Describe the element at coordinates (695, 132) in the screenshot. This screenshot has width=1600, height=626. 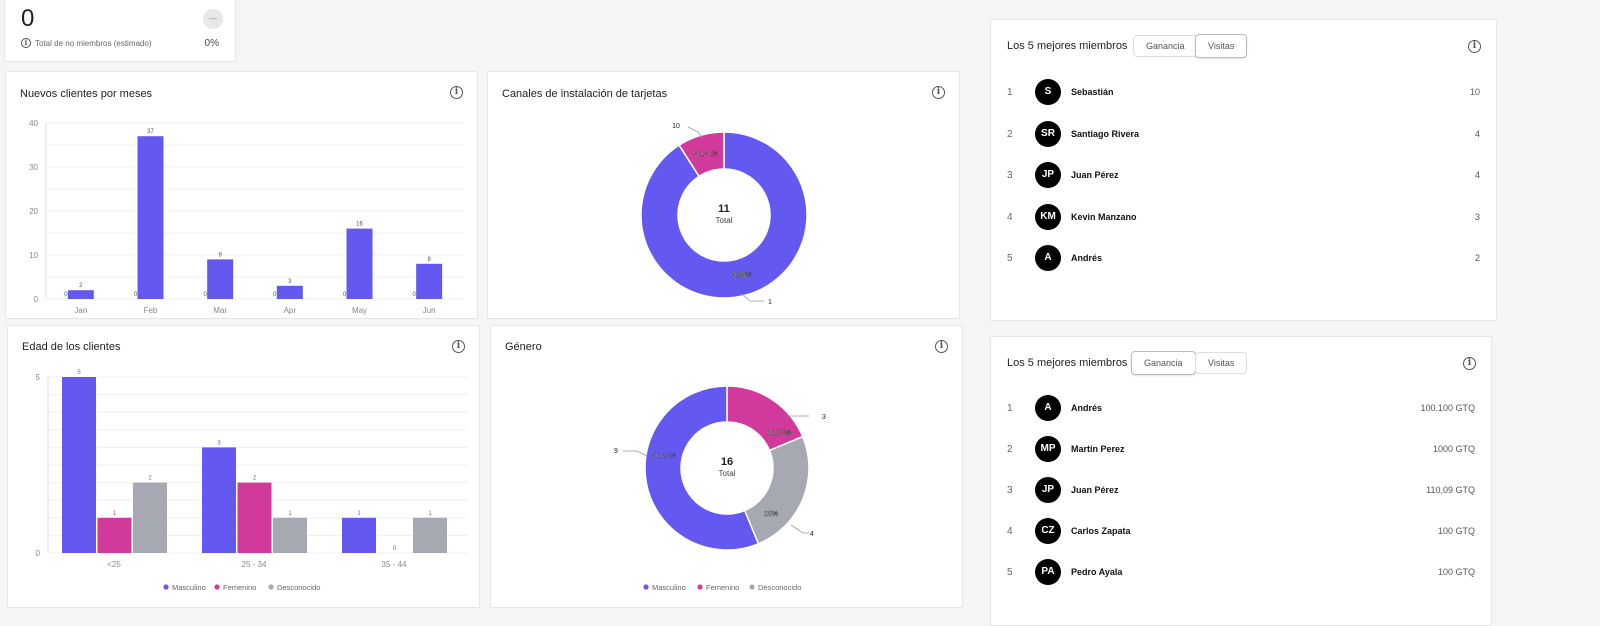
I see `leader-line` at that location.